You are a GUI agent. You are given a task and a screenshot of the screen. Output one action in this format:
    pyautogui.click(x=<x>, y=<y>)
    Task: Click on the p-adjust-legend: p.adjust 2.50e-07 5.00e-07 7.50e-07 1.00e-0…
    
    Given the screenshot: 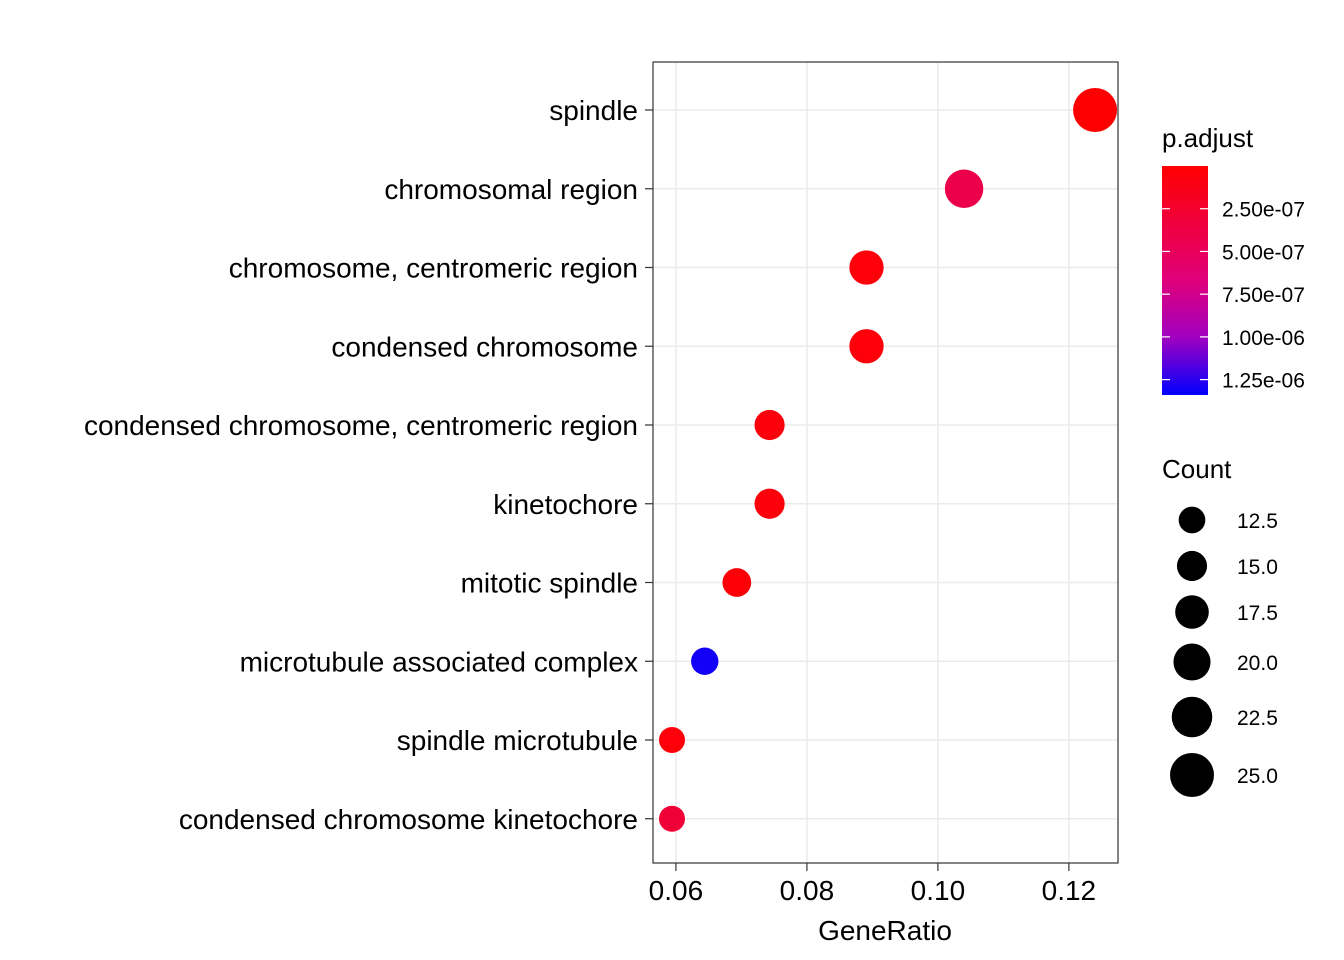 What is the action you would take?
    pyautogui.click(x=1233, y=259)
    